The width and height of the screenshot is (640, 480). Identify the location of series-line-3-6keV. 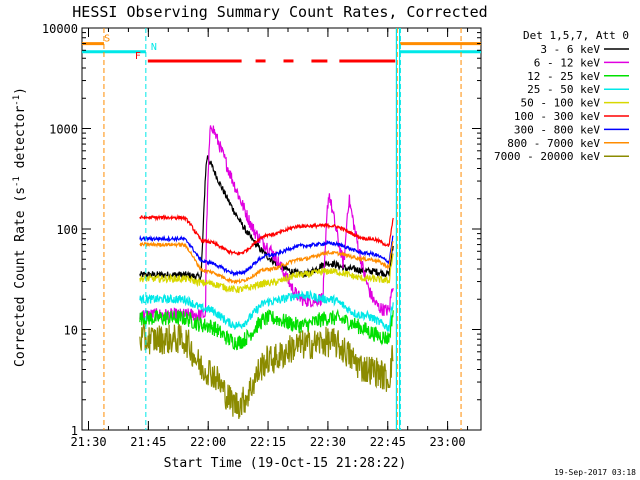
(266, 219).